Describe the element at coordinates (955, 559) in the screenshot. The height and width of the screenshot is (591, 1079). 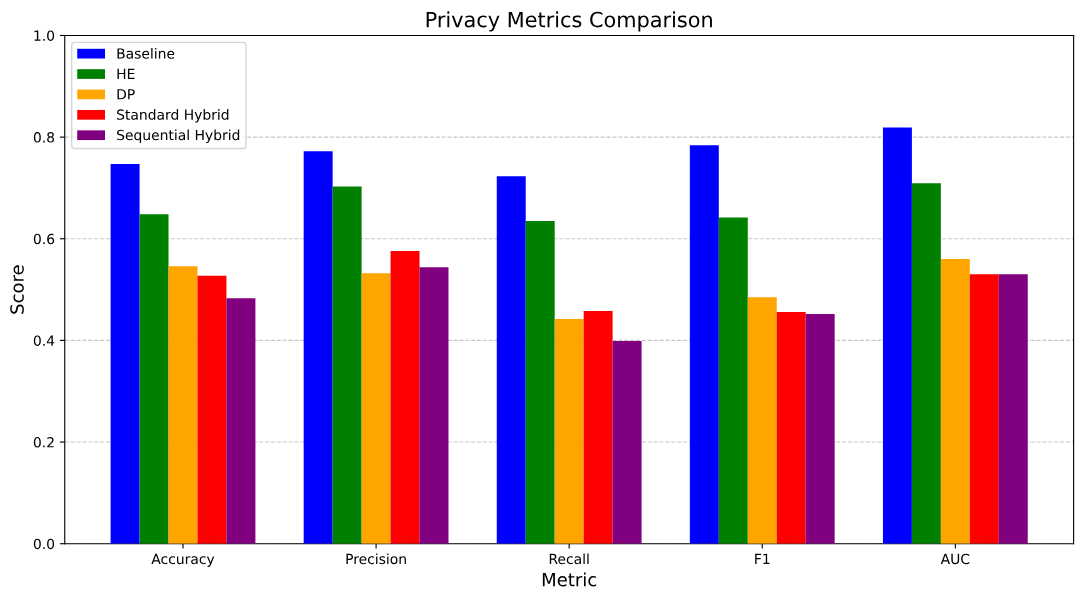
I see `x-tick-label: AUC` at that location.